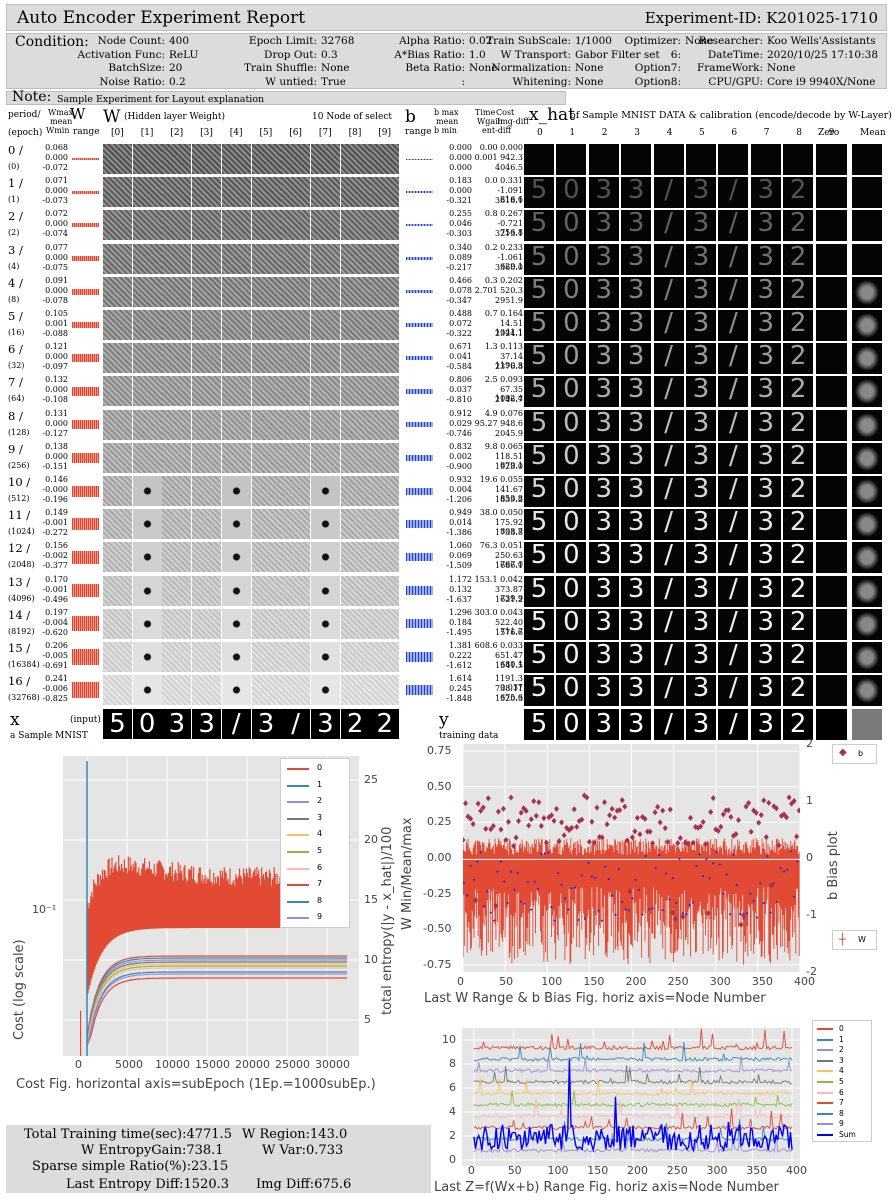  Describe the element at coordinates (843, 1029) in the screenshot. I see `z-legend-item: 0` at that location.